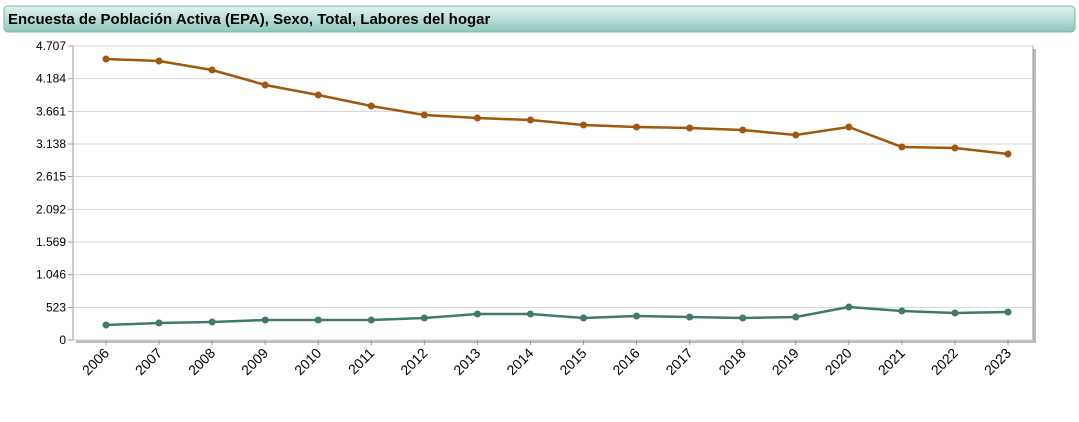 This screenshot has width=1079, height=422. I want to click on y-tick-label: 3.138, so click(51, 144).